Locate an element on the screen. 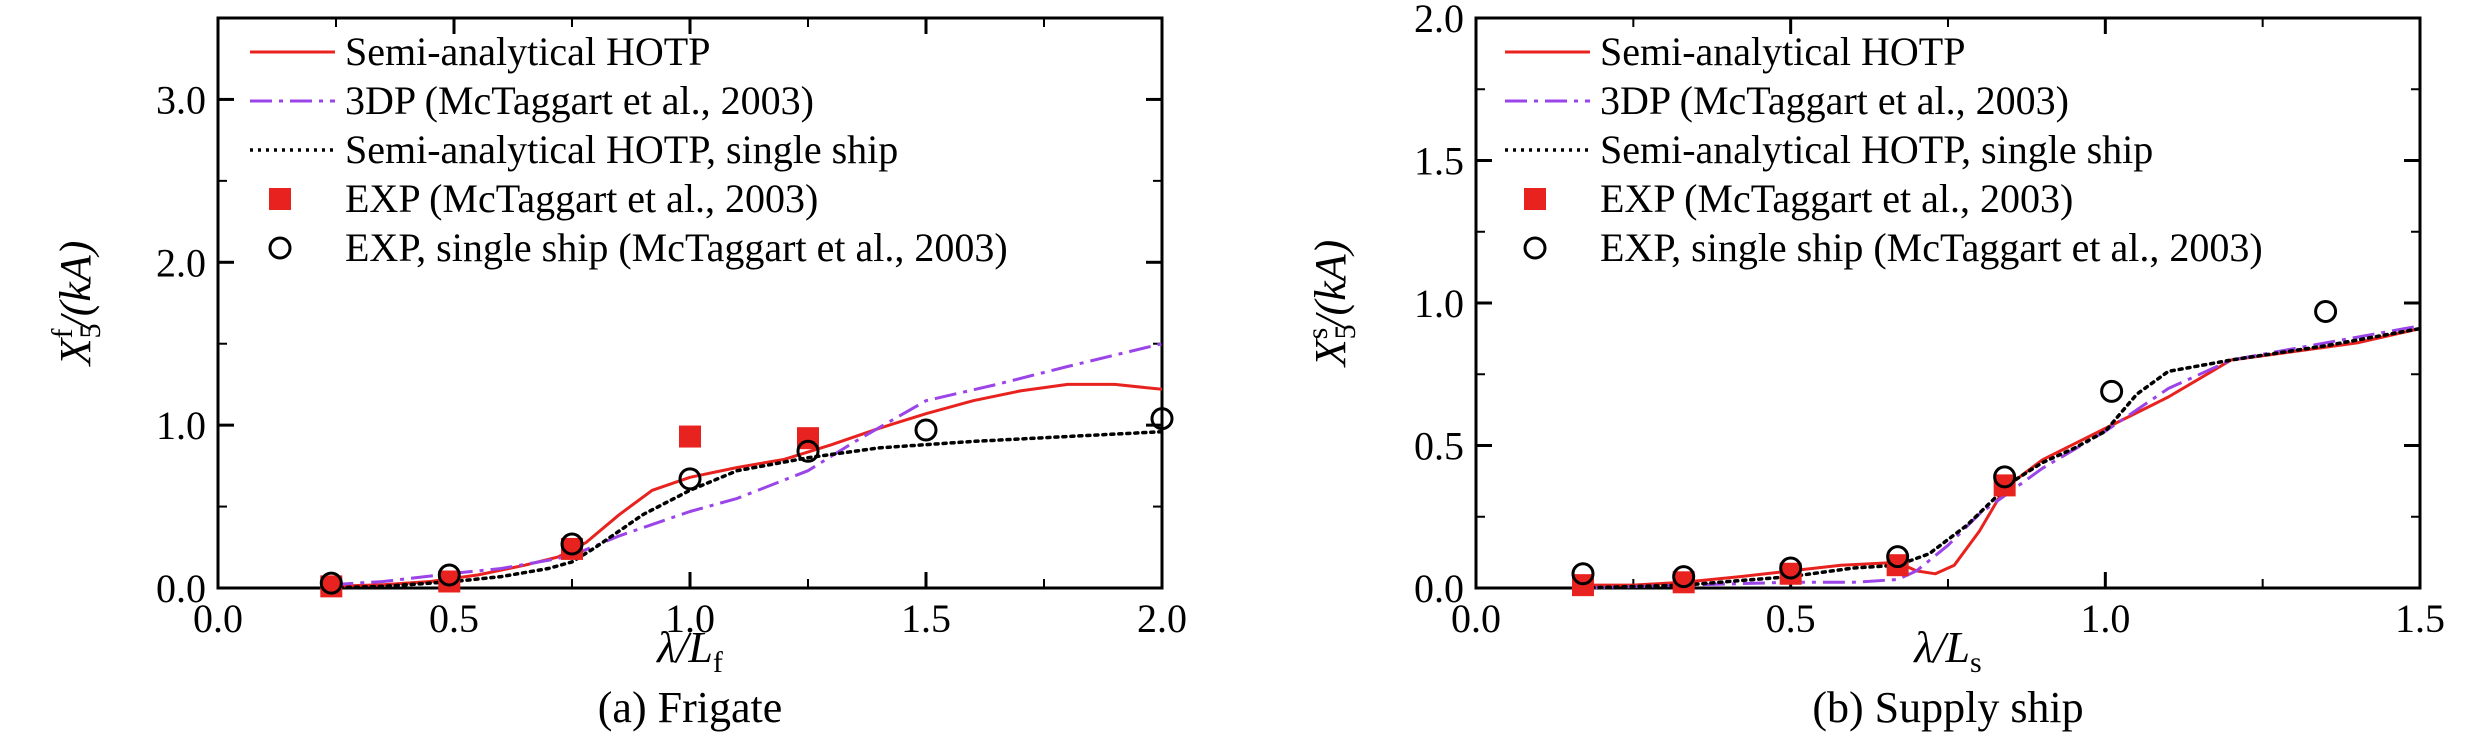 The height and width of the screenshot is (741, 2482). panel-caption: (b) Supply ship is located at coordinates (1947, 707).